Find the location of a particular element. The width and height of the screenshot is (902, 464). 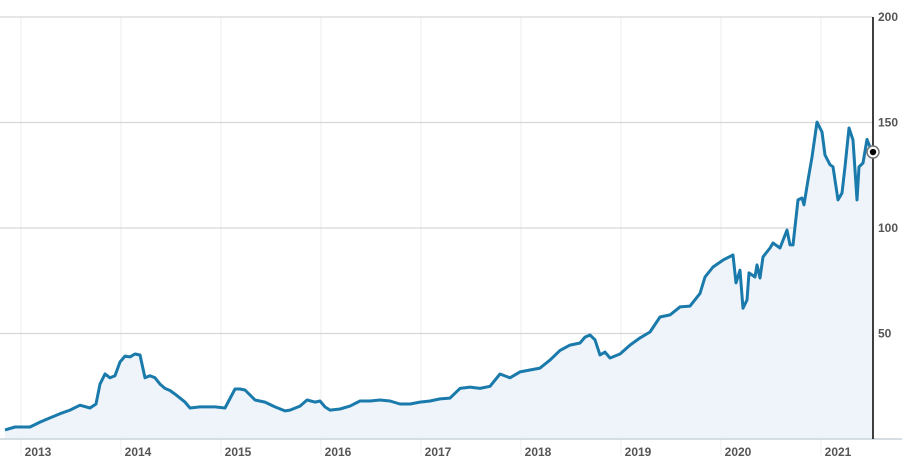

y-tick-label: 150 is located at coordinates (888, 123).